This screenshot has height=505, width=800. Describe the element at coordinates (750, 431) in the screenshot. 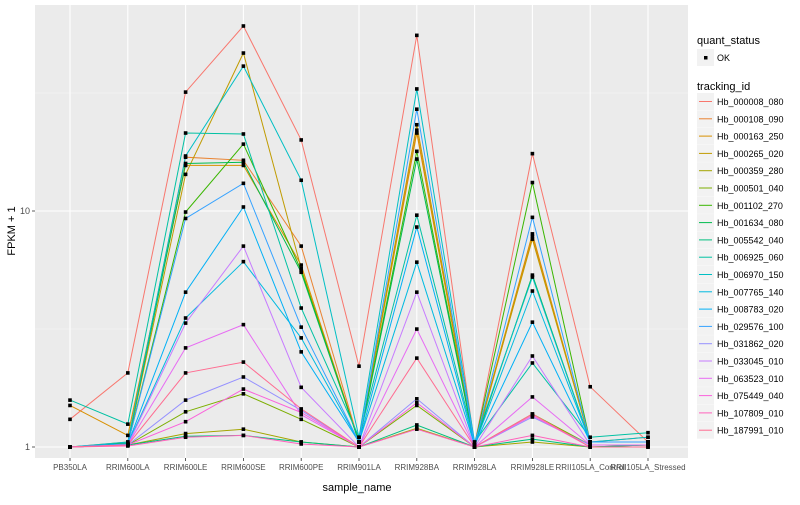

I see `legend-label: Hb_187991_010` at that location.